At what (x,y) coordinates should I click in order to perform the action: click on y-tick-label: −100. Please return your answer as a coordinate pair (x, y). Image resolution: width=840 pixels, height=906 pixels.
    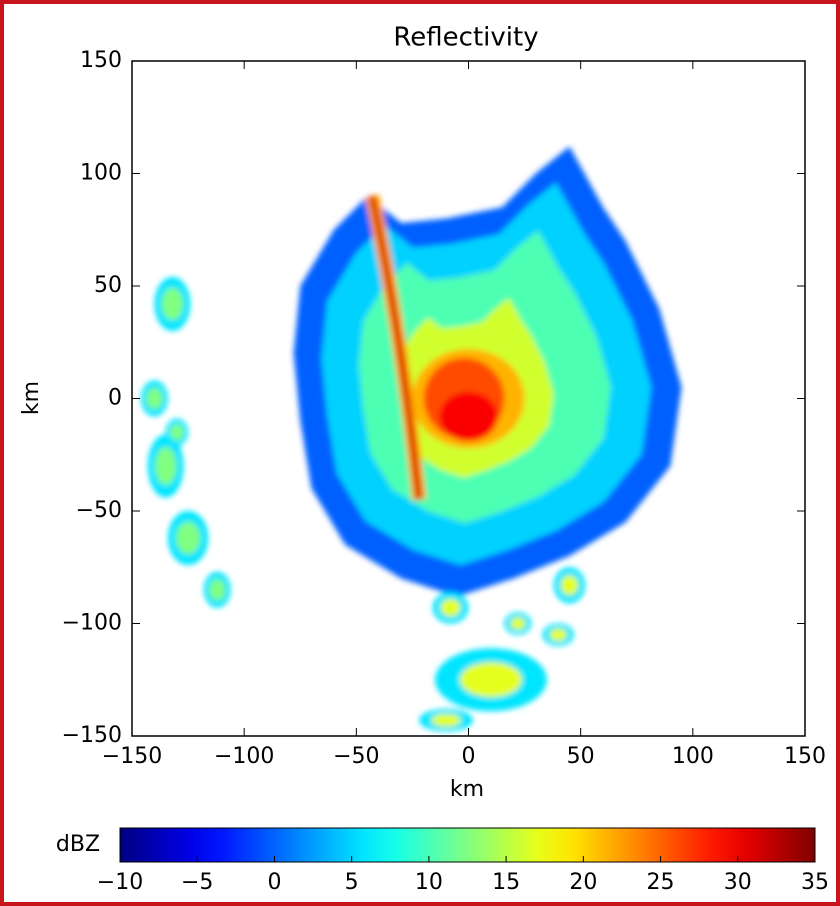
    Looking at the image, I should click on (92, 623).